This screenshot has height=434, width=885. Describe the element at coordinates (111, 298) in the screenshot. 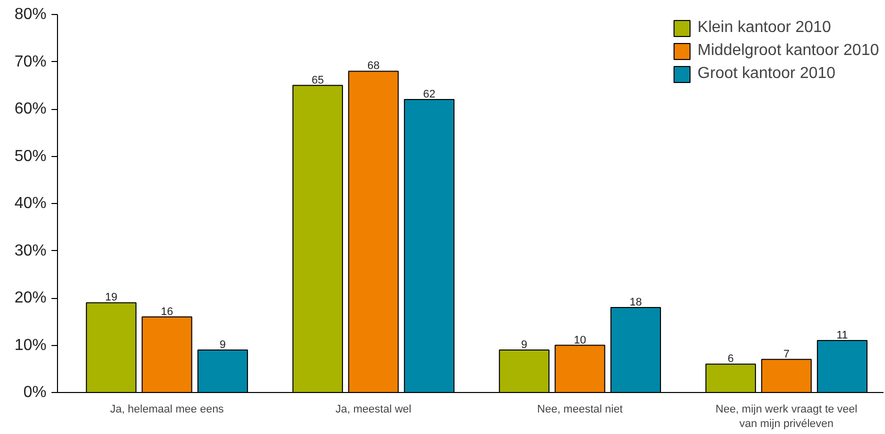

I see `data-label: 19` at that location.